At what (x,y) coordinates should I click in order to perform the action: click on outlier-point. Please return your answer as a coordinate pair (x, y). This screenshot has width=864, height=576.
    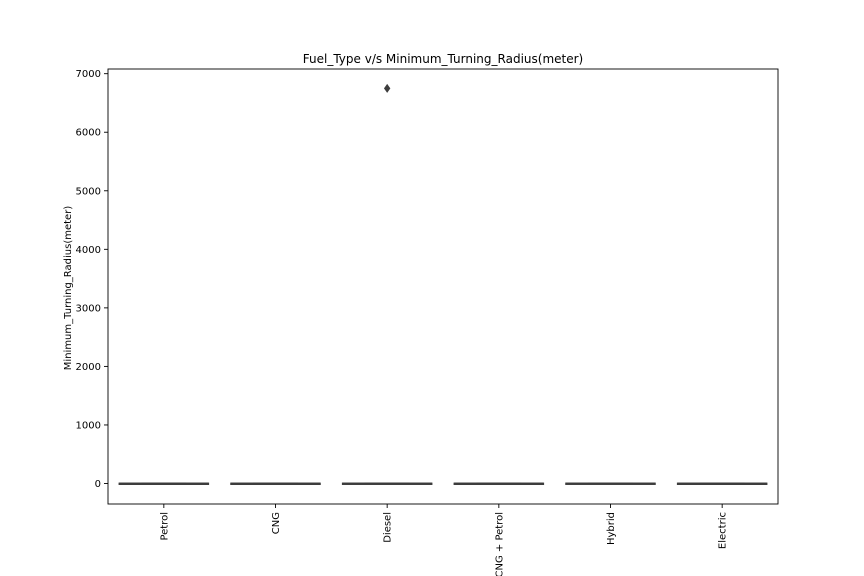
    Looking at the image, I should click on (387, 88).